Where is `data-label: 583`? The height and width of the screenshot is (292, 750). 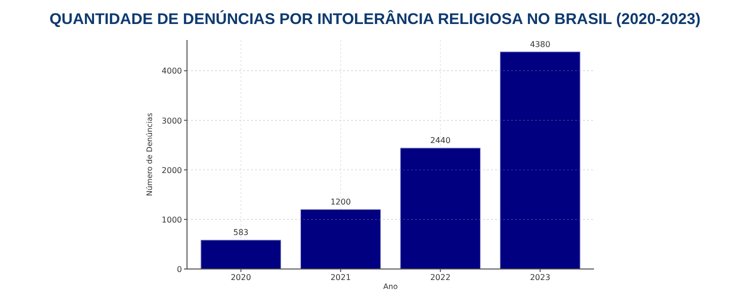
data-label: 583 is located at coordinates (241, 233).